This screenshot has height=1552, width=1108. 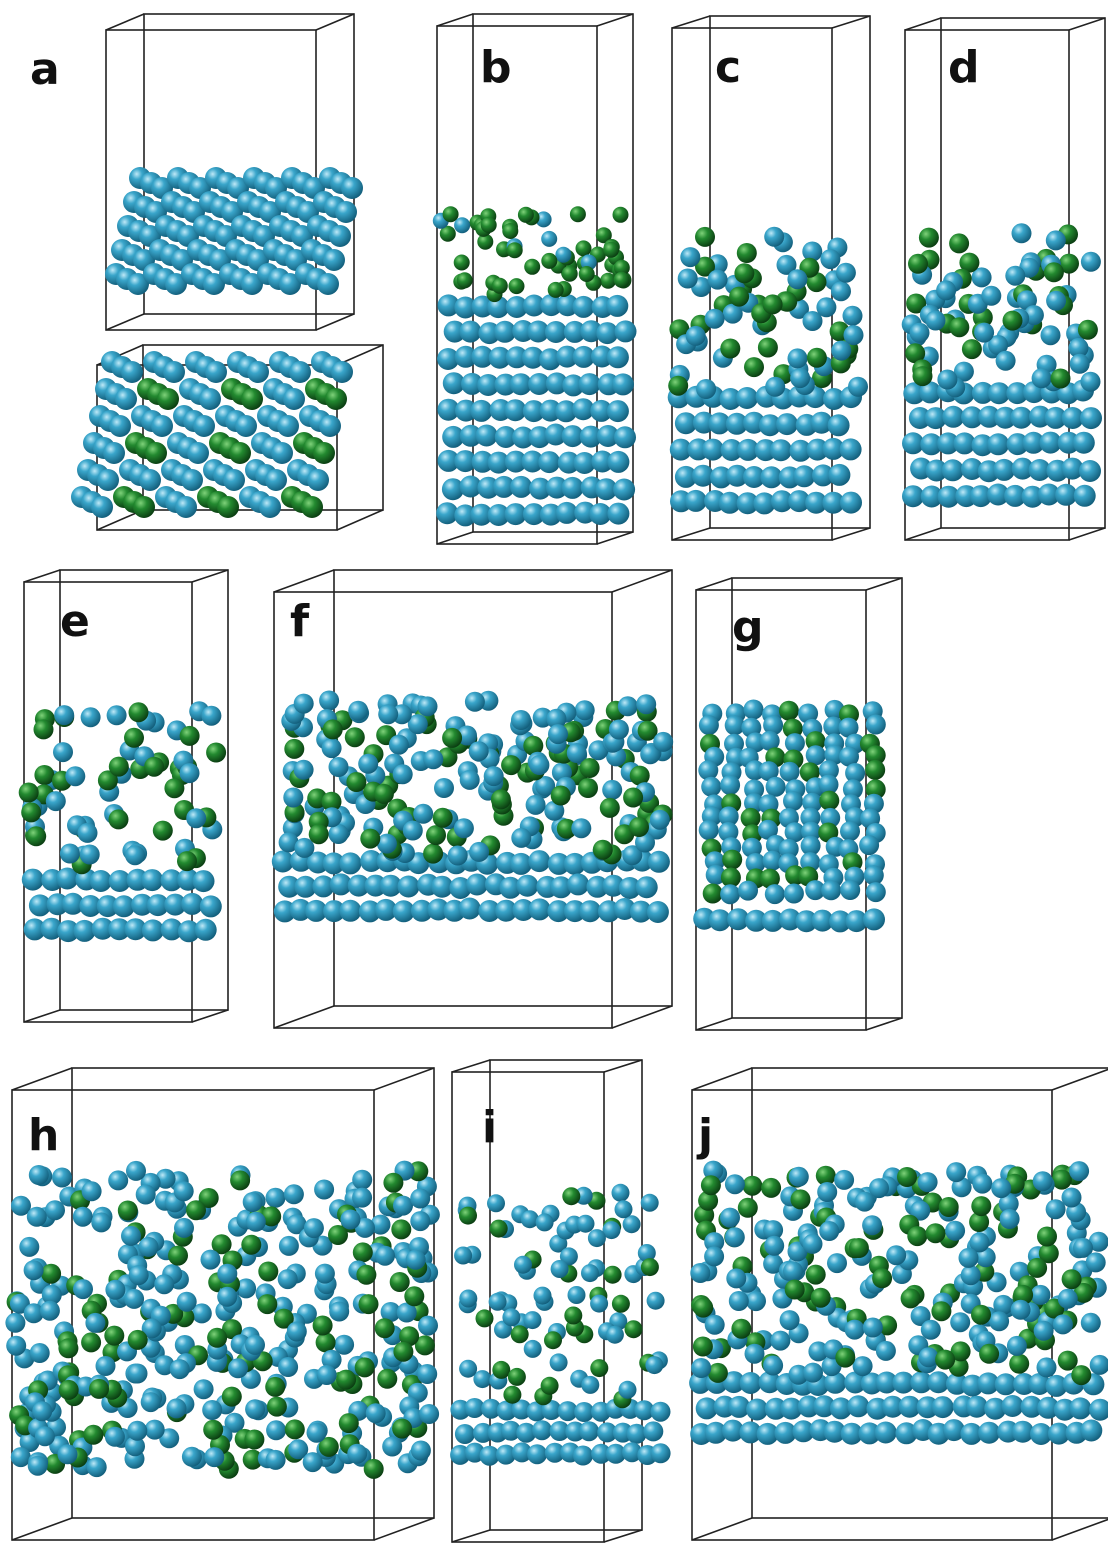 I want to click on panel-label-f: f, so click(x=300, y=621).